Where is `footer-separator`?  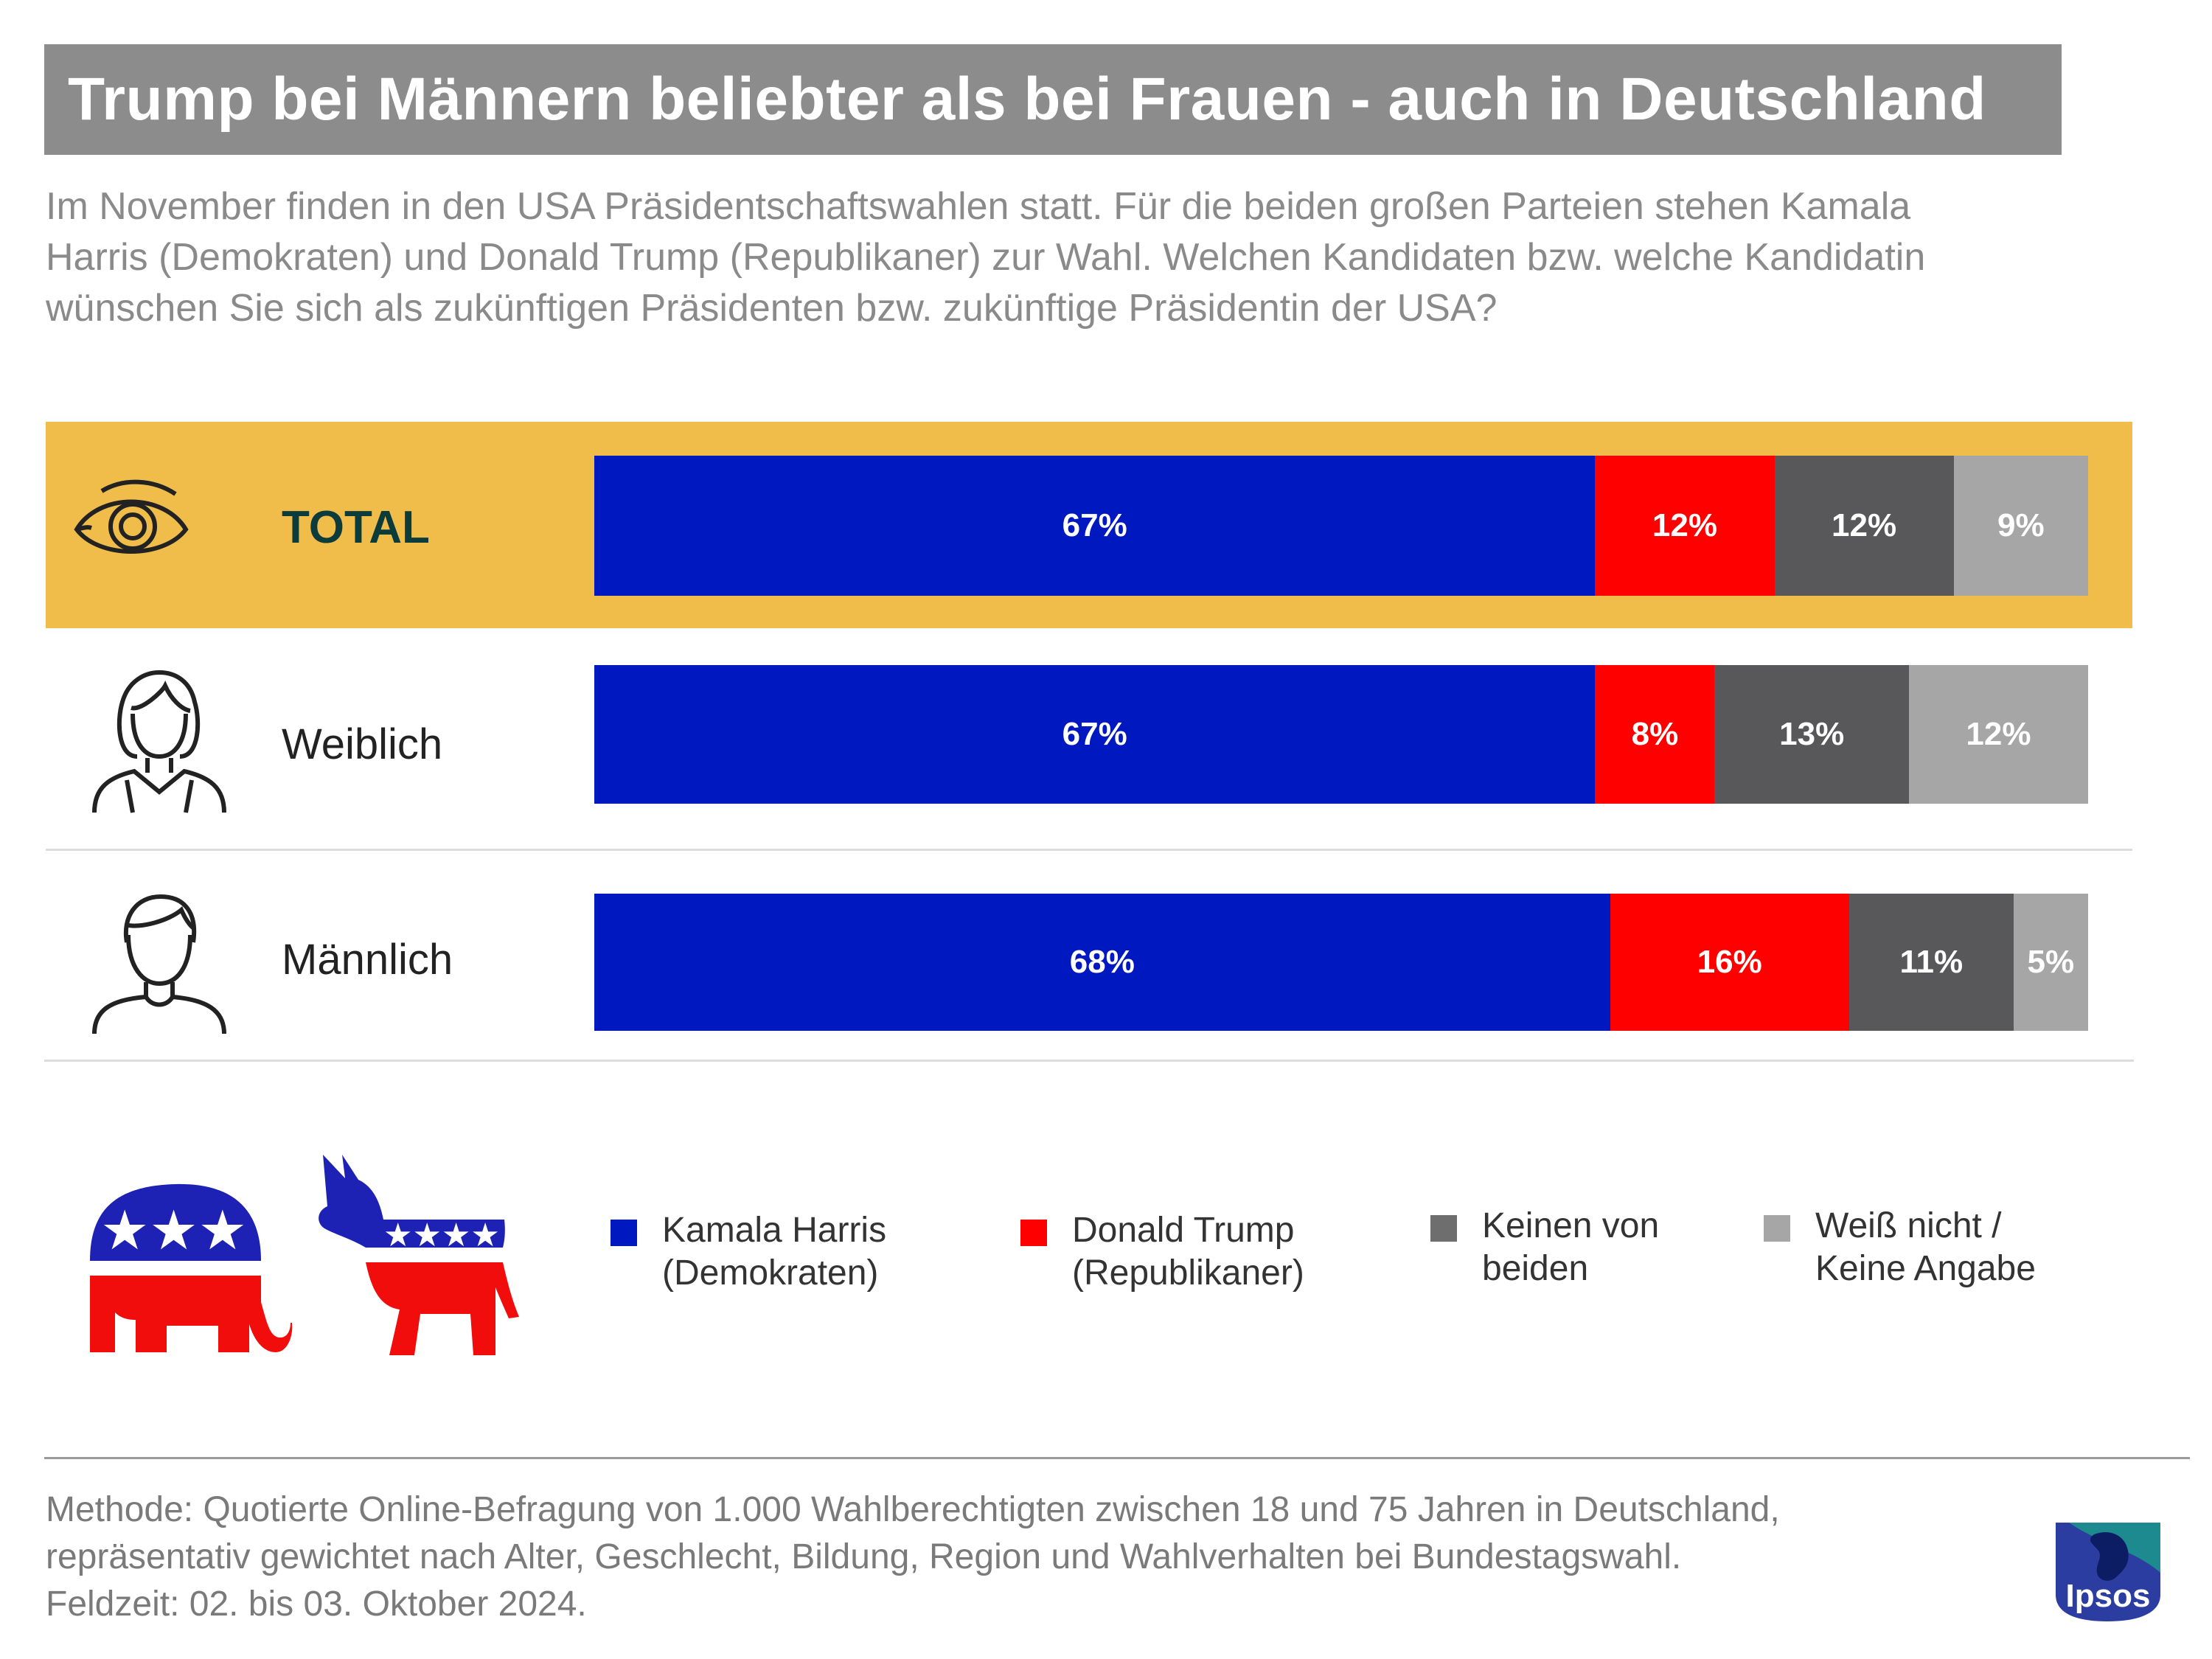
footer-separator is located at coordinates (1117, 1458).